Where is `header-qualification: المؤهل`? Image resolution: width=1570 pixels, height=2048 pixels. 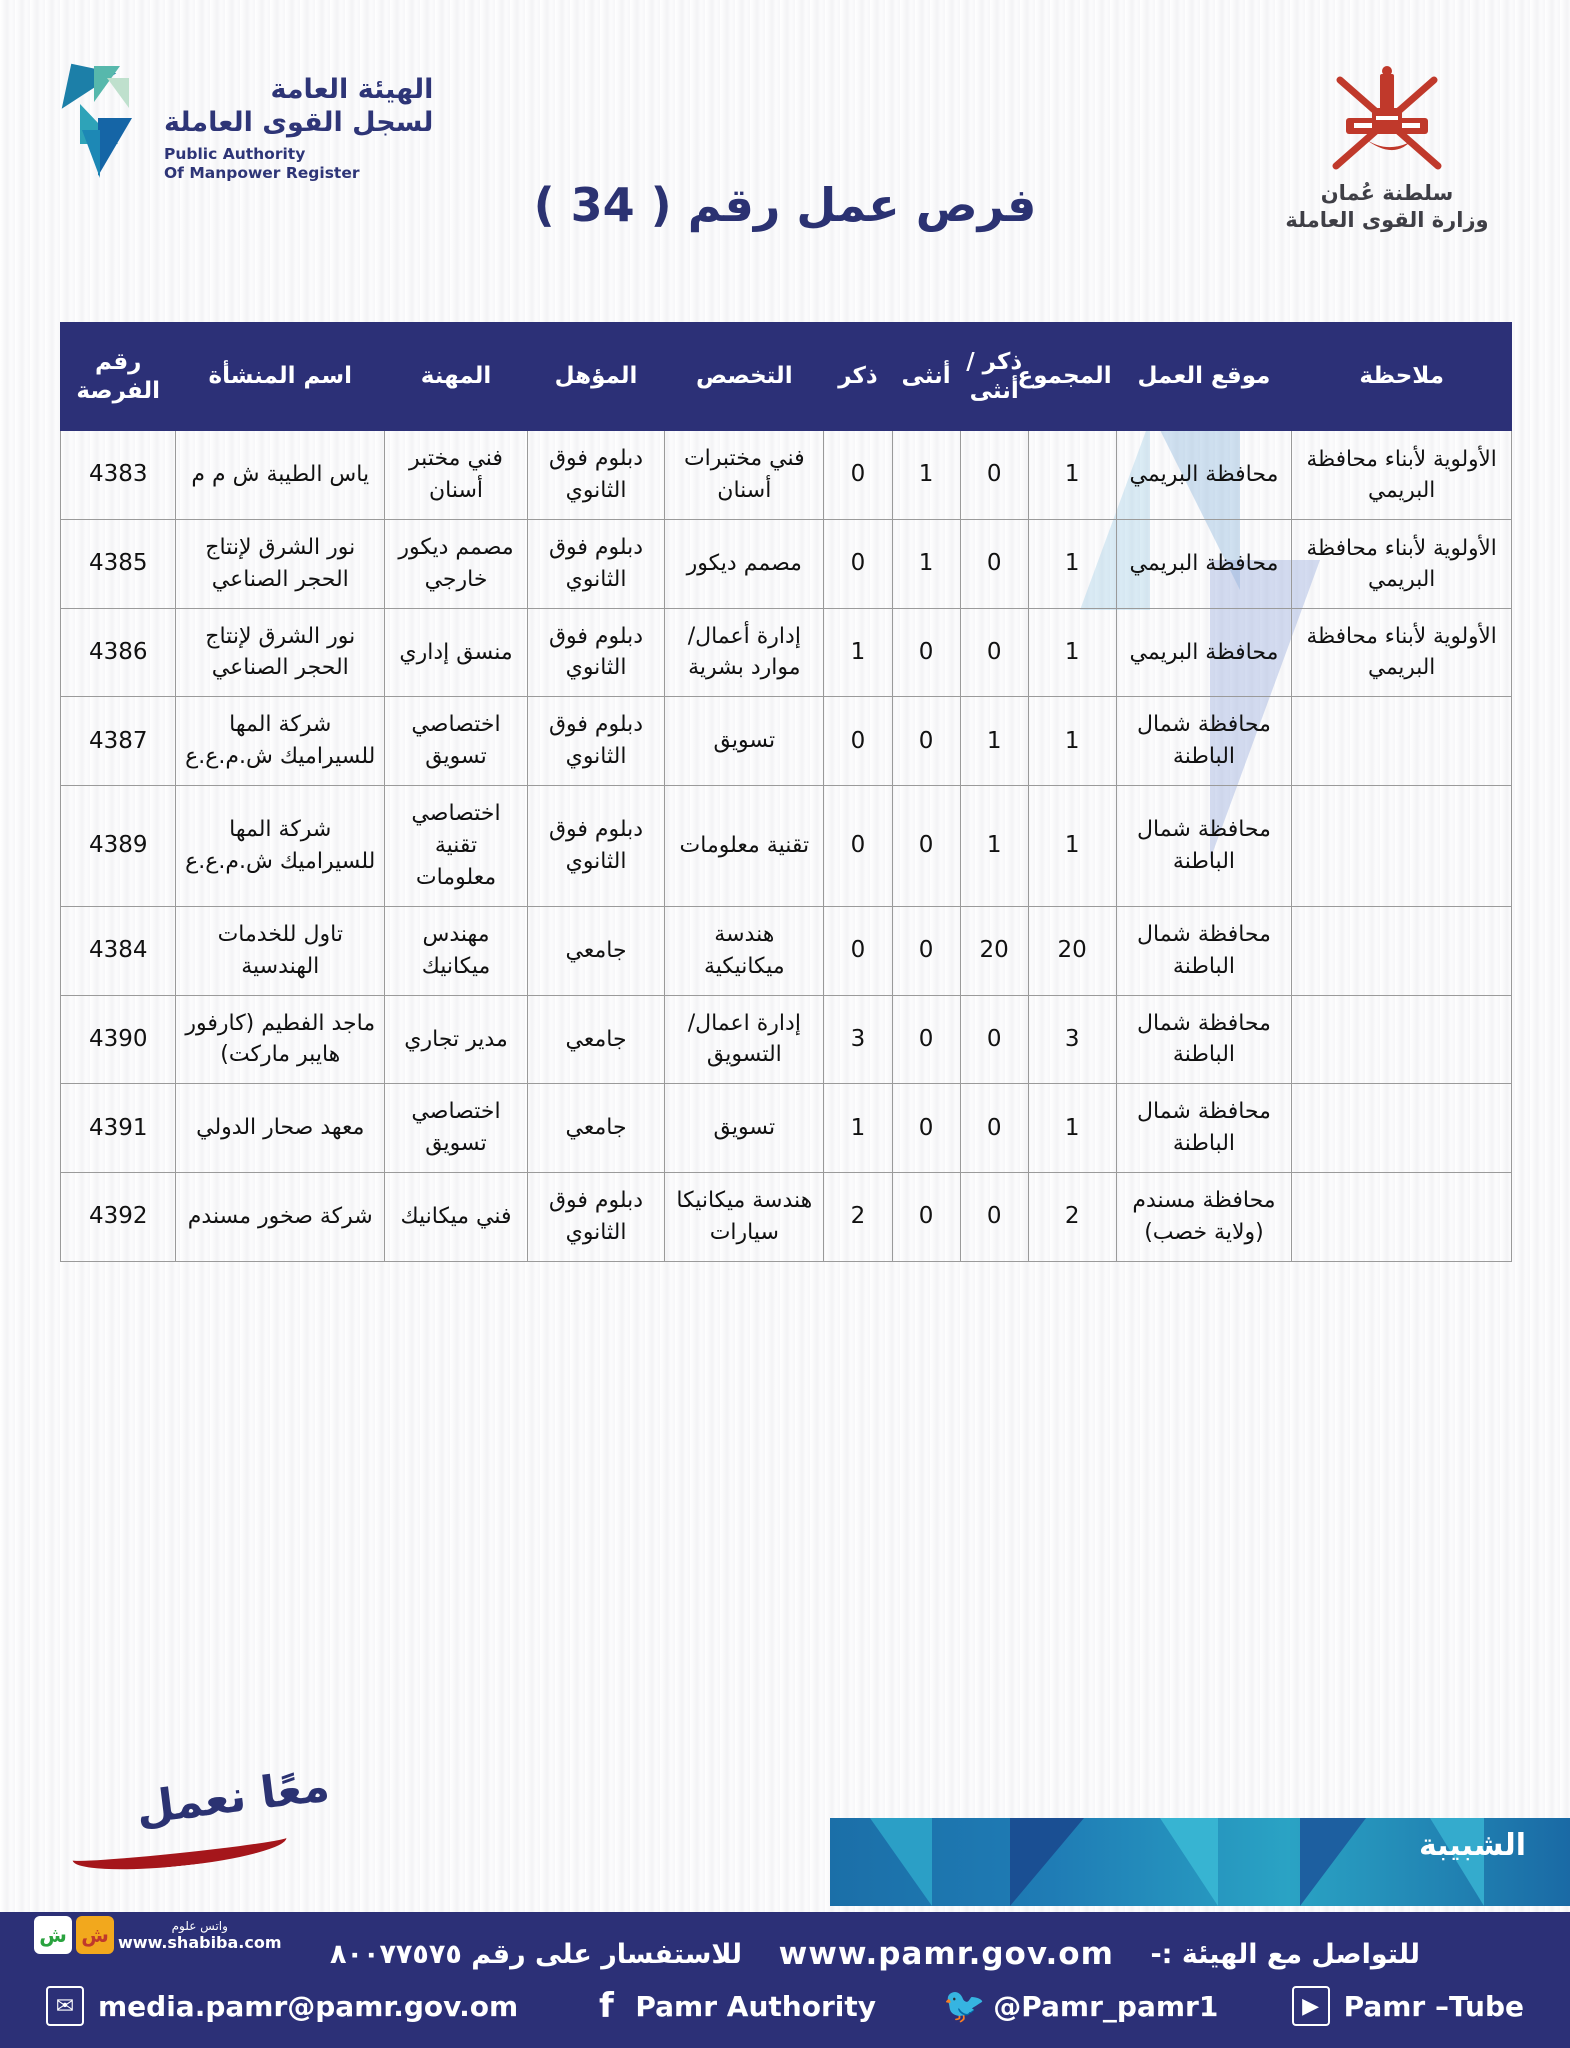 header-qualification: المؤهل is located at coordinates (596, 376).